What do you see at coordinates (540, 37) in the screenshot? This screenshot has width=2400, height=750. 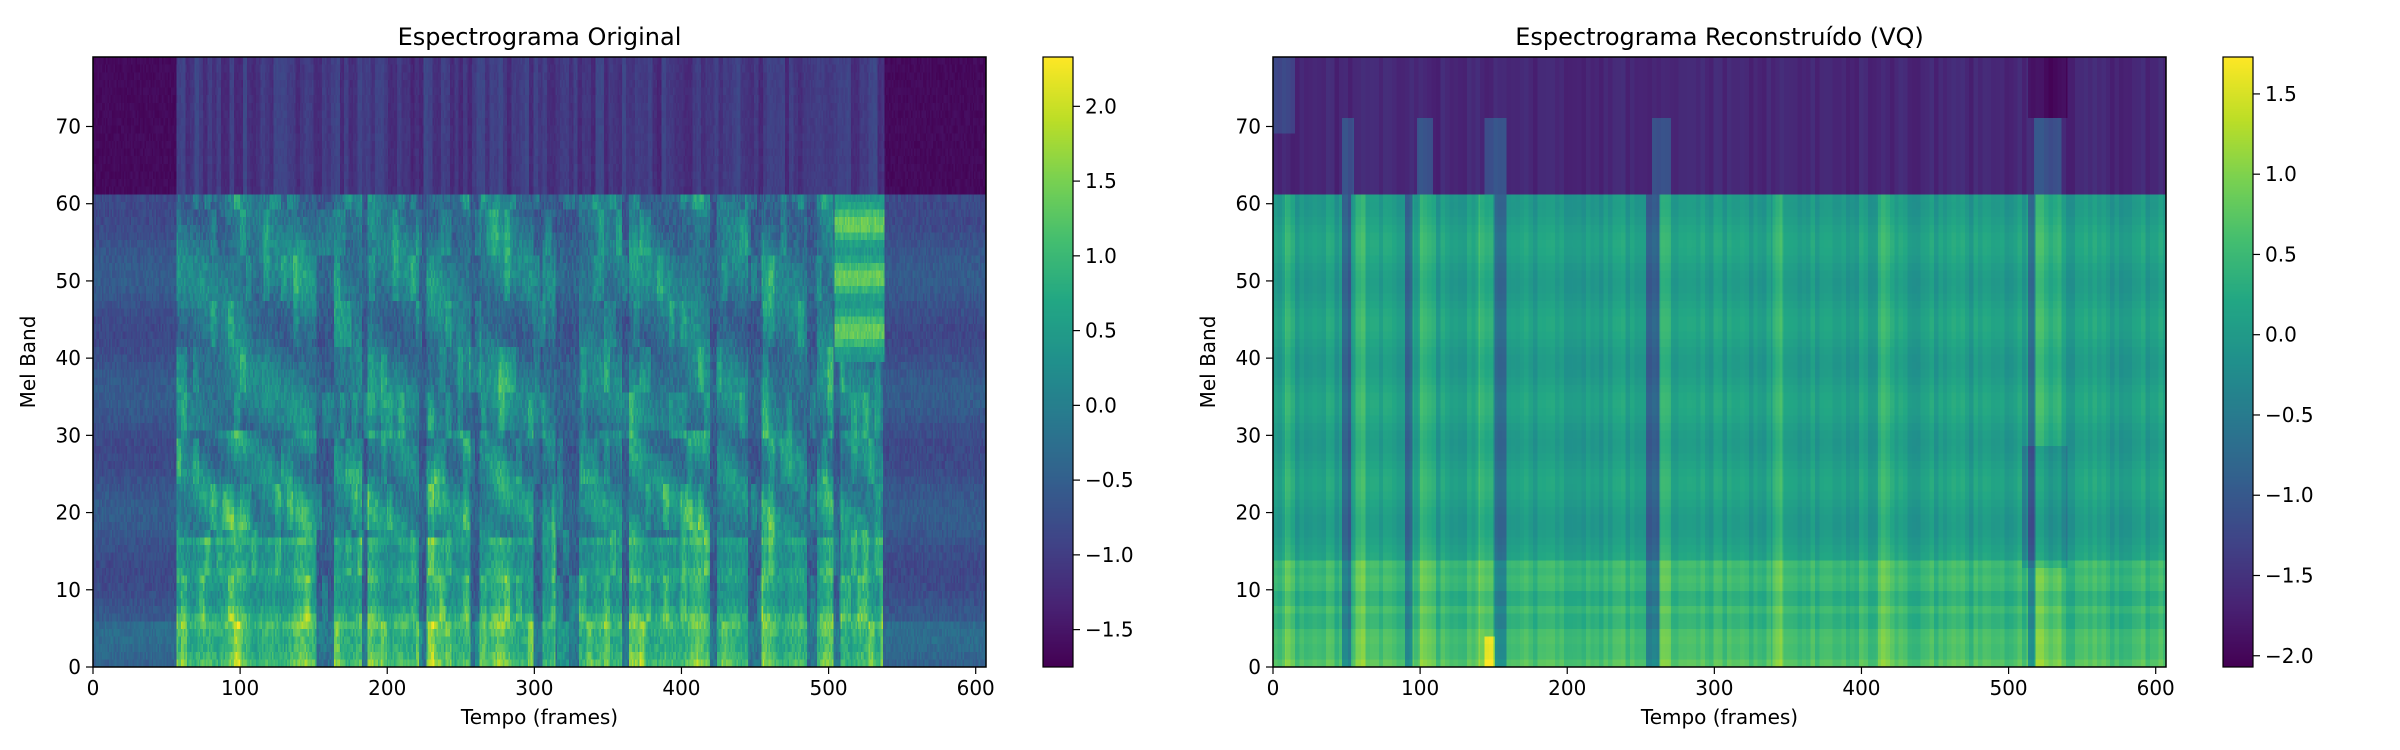 I see `chart-title: Espectrograma Original` at bounding box center [540, 37].